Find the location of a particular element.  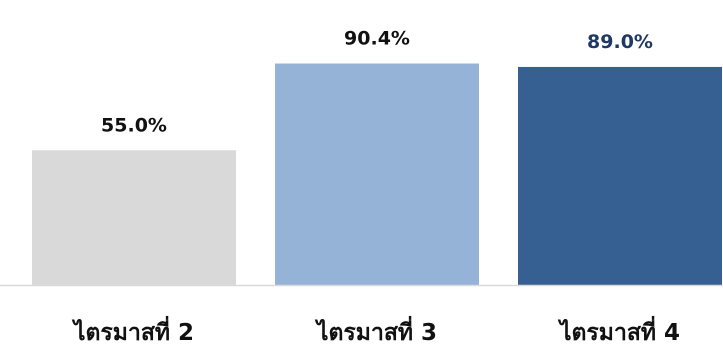

category-label-3: ไตรมาสที่ 4 is located at coordinates (618, 330).